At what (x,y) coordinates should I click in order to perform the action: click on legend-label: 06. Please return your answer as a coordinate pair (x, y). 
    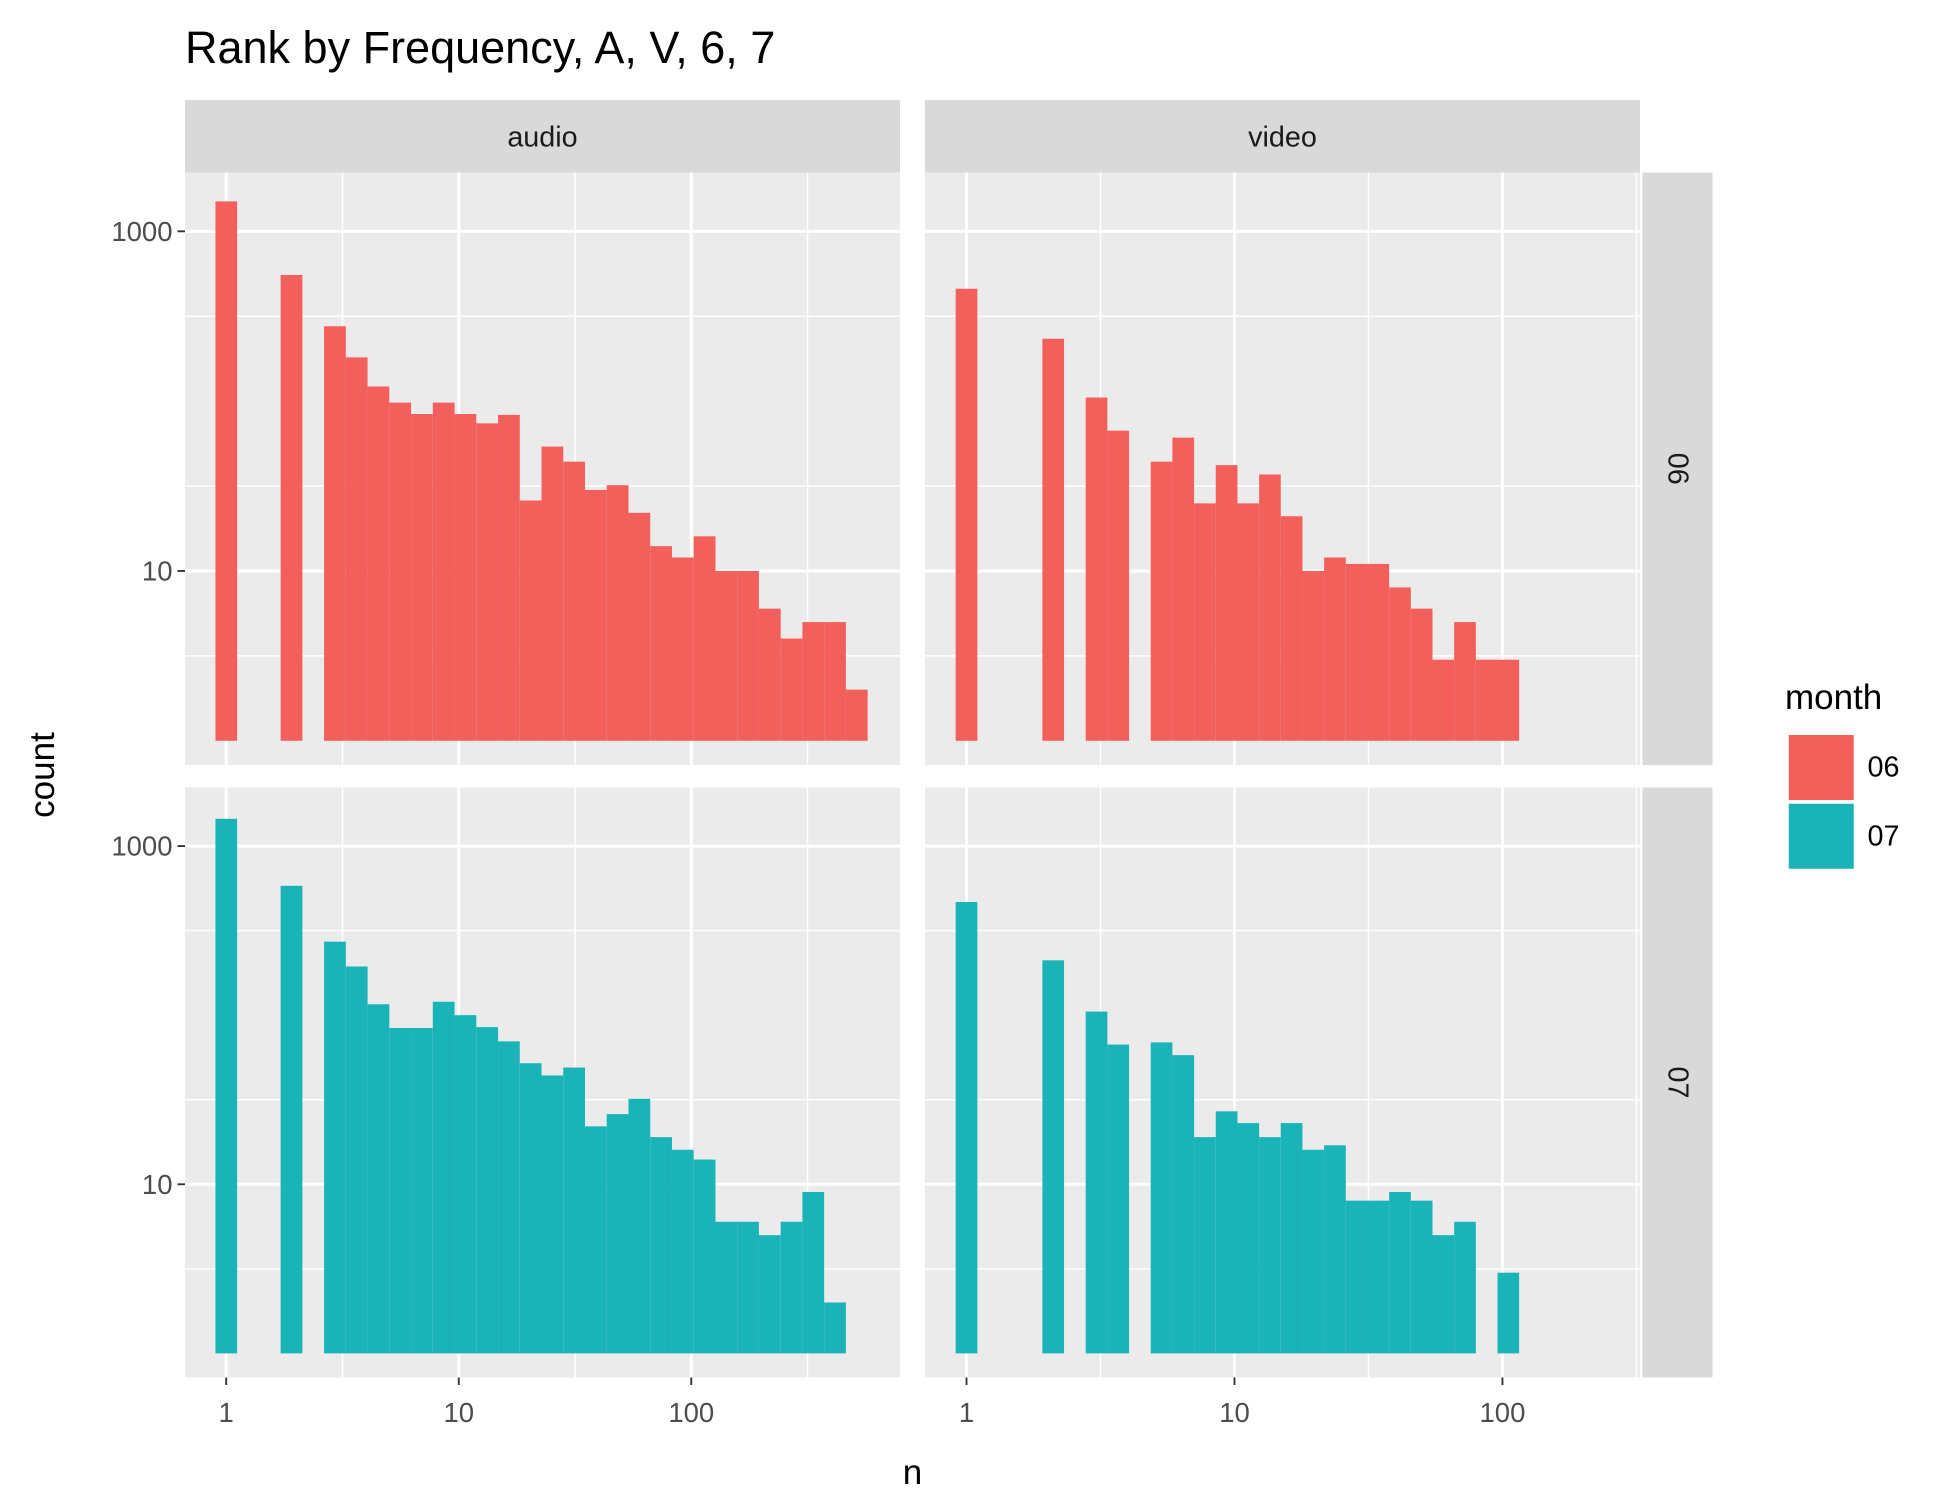
    Looking at the image, I should click on (1884, 768).